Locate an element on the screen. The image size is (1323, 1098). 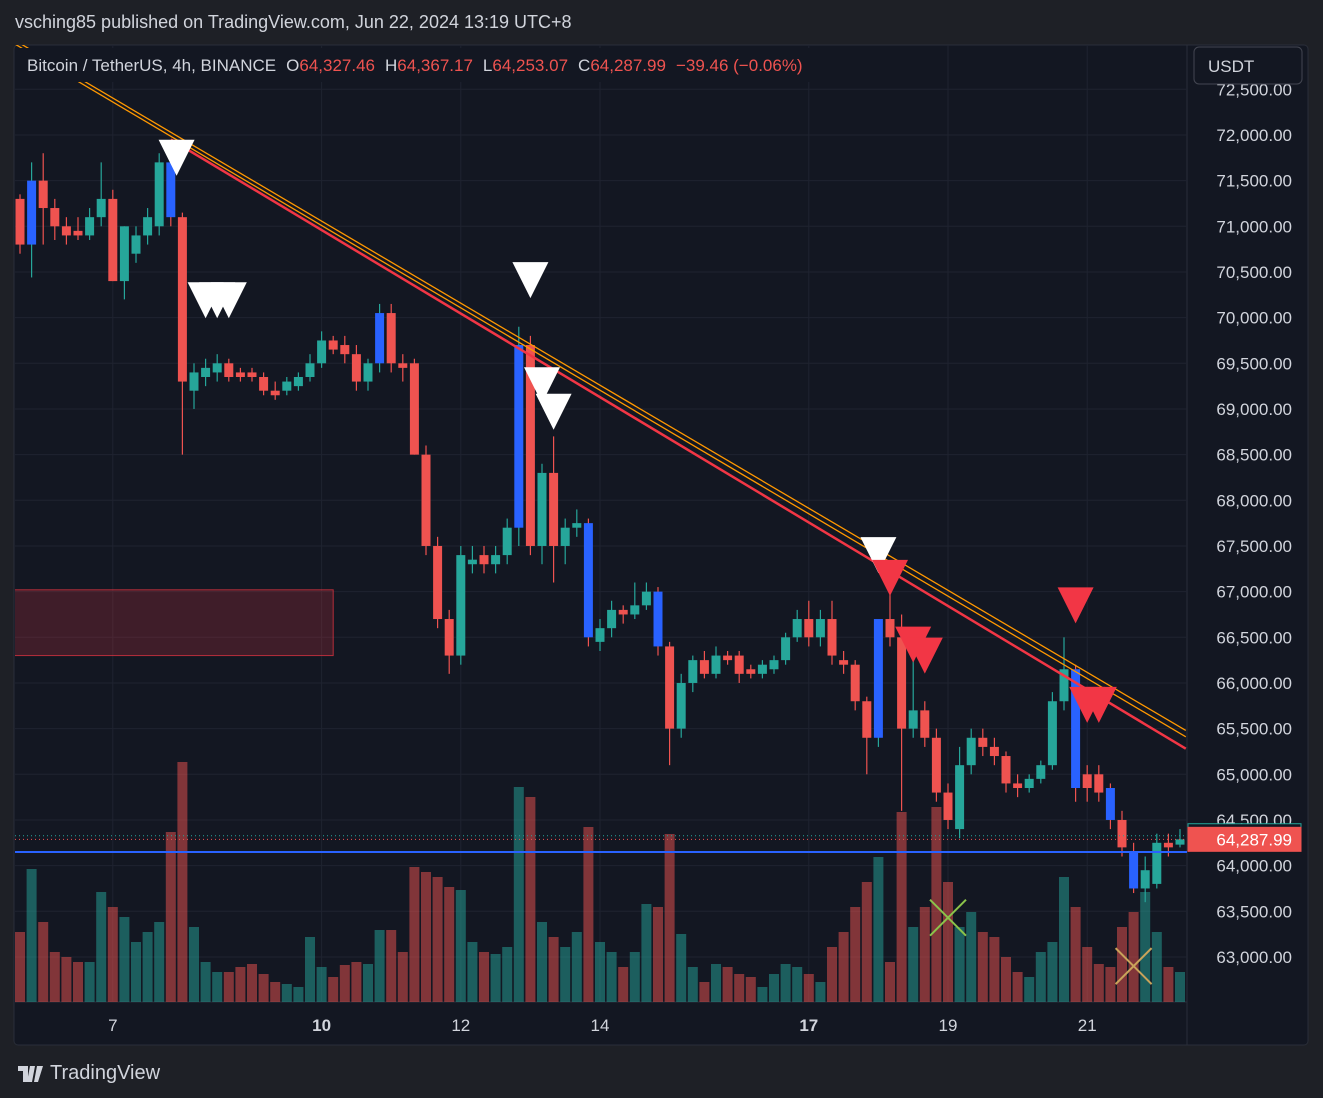
x-tick-label: 10 is located at coordinates (321, 1025).